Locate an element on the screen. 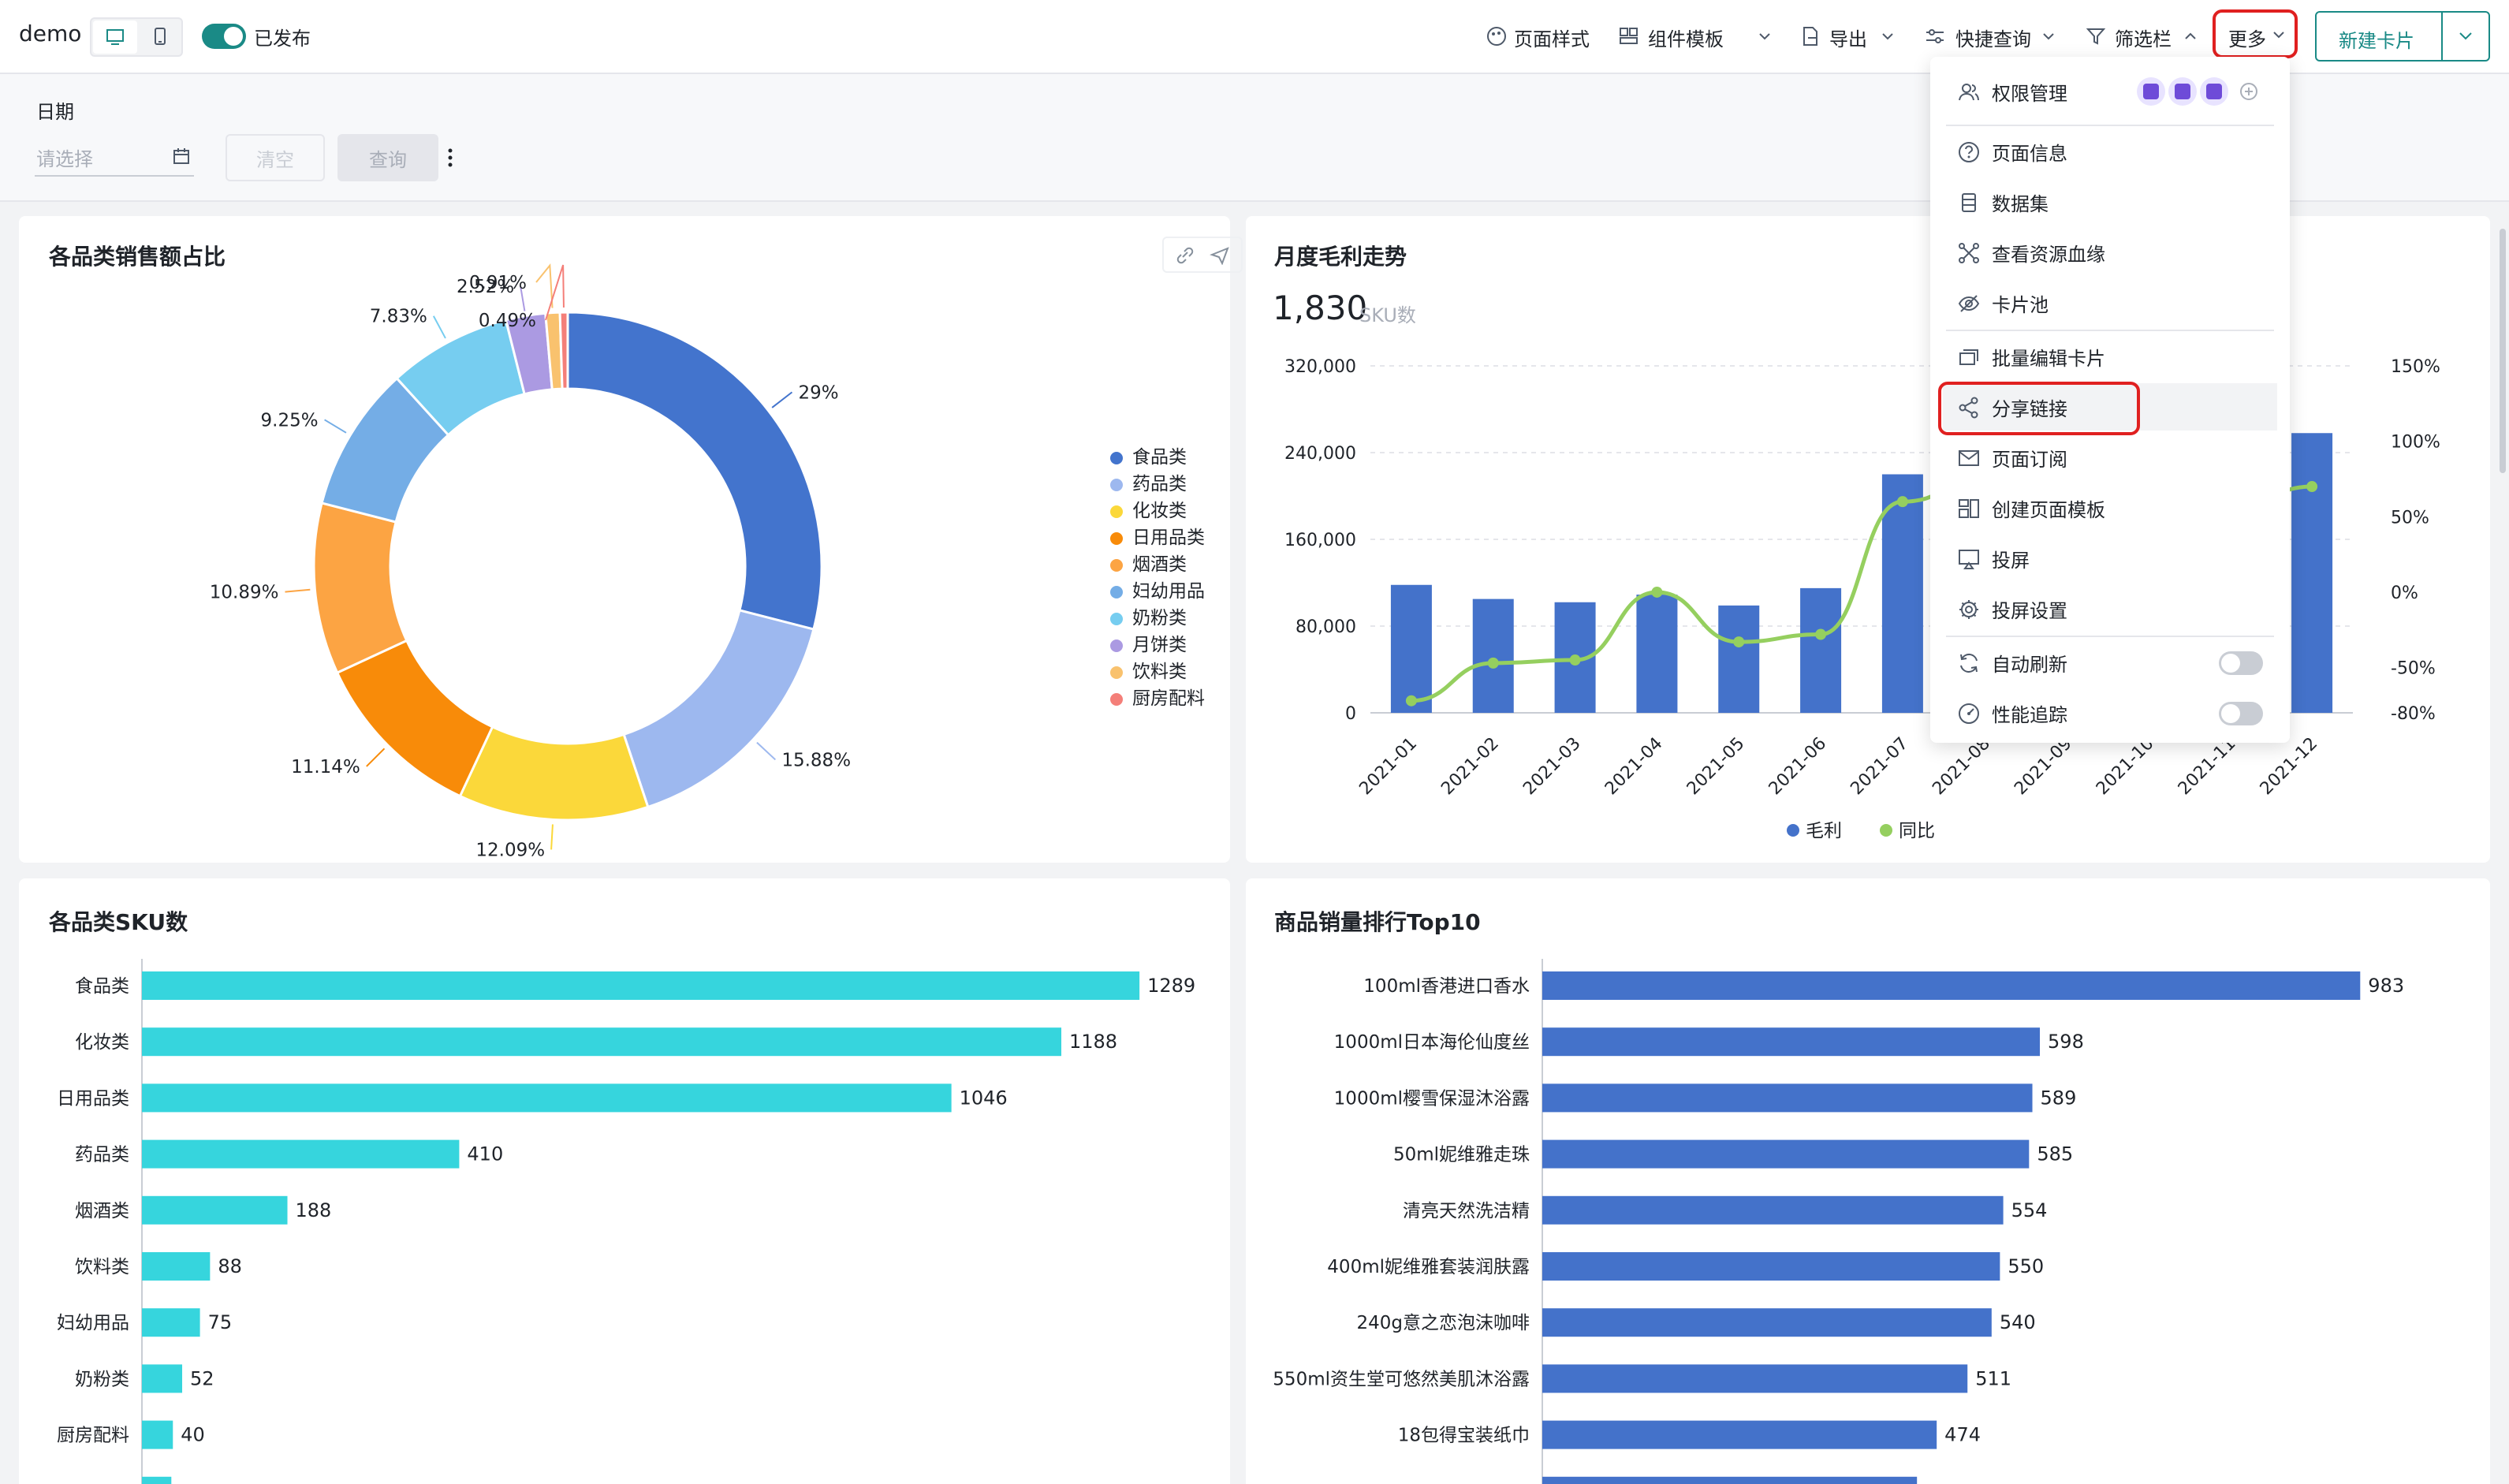 The image size is (2509, 1484). top-toolbar: demo 已发布 页面样式 组件模板 导出 快捷查询 筛选栏 更多 is located at coordinates (1254, 37).